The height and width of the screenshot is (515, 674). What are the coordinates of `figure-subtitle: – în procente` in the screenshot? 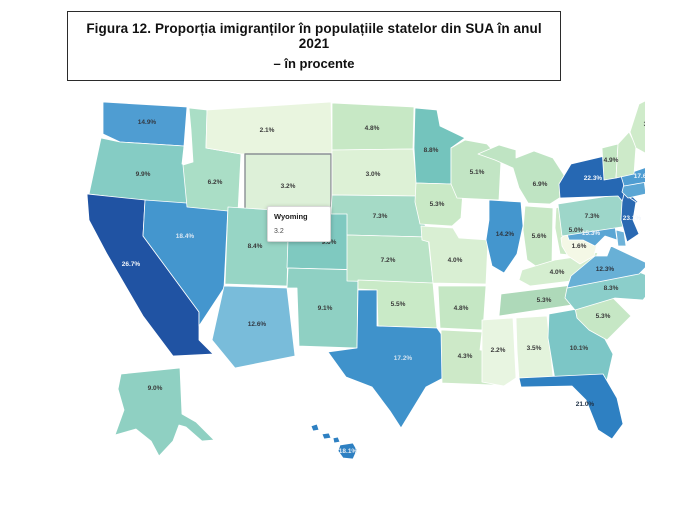 It's located at (314, 63).